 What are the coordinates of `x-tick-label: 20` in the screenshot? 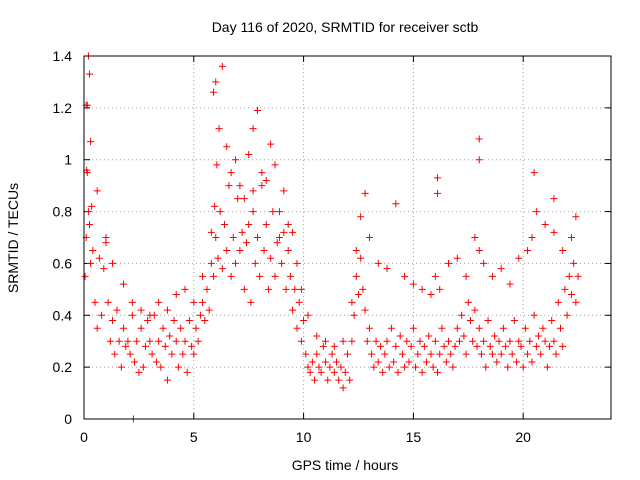 It's located at (523, 437).